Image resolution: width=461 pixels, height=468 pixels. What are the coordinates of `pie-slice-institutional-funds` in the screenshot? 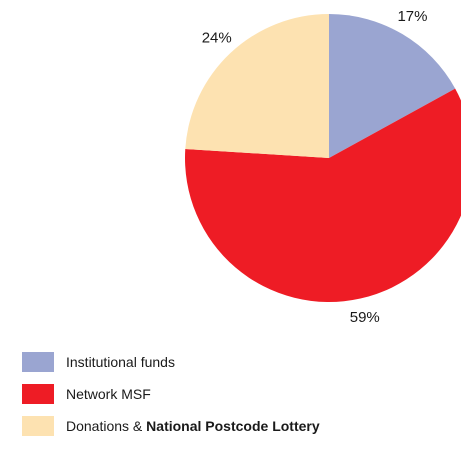 It's located at (392, 86).